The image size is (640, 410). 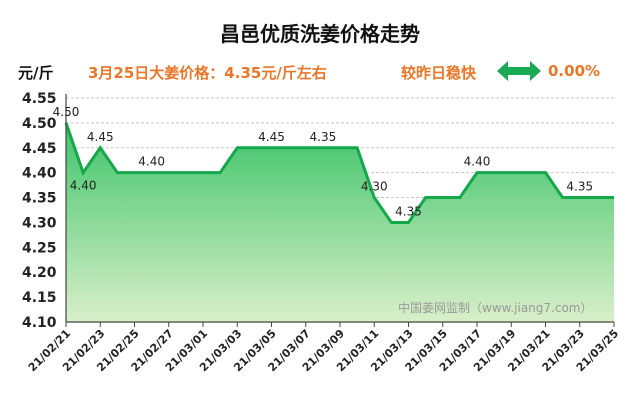 What do you see at coordinates (39, 323) in the screenshot?
I see `y-tick-label: 4.10` at bounding box center [39, 323].